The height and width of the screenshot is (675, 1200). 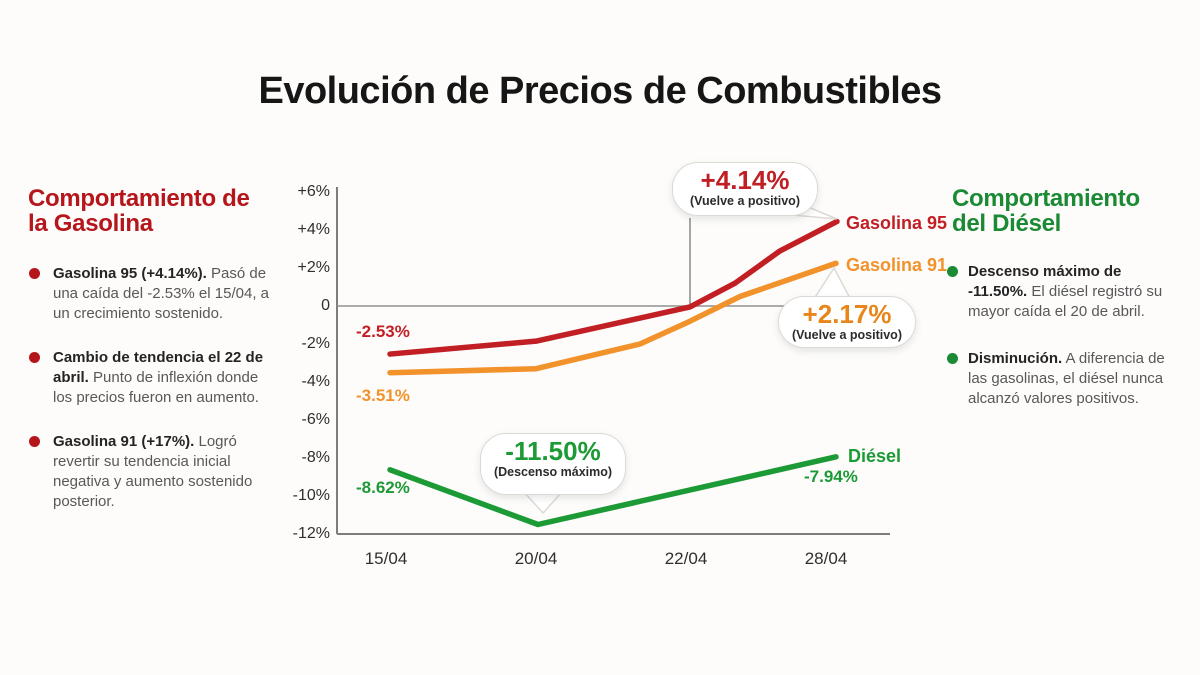 I want to click on point-label--7.94%: -7.94%, so click(x=831, y=476).